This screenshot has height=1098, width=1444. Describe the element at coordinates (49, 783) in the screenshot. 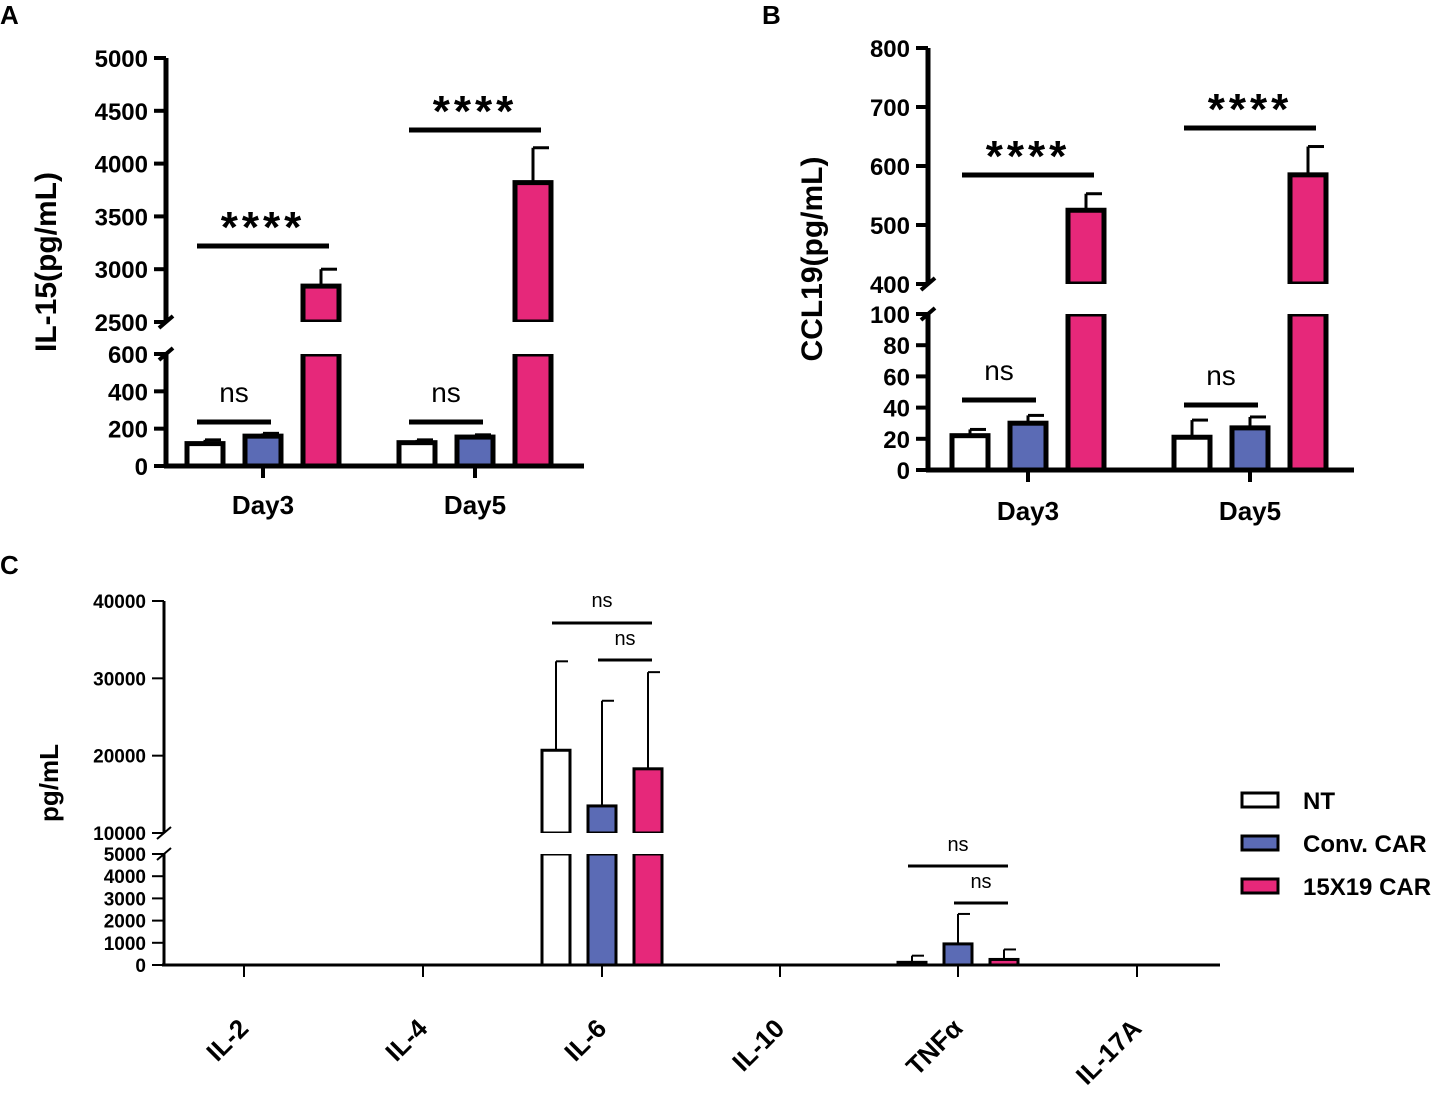

I see `y-axis-label: pg/mL` at that location.